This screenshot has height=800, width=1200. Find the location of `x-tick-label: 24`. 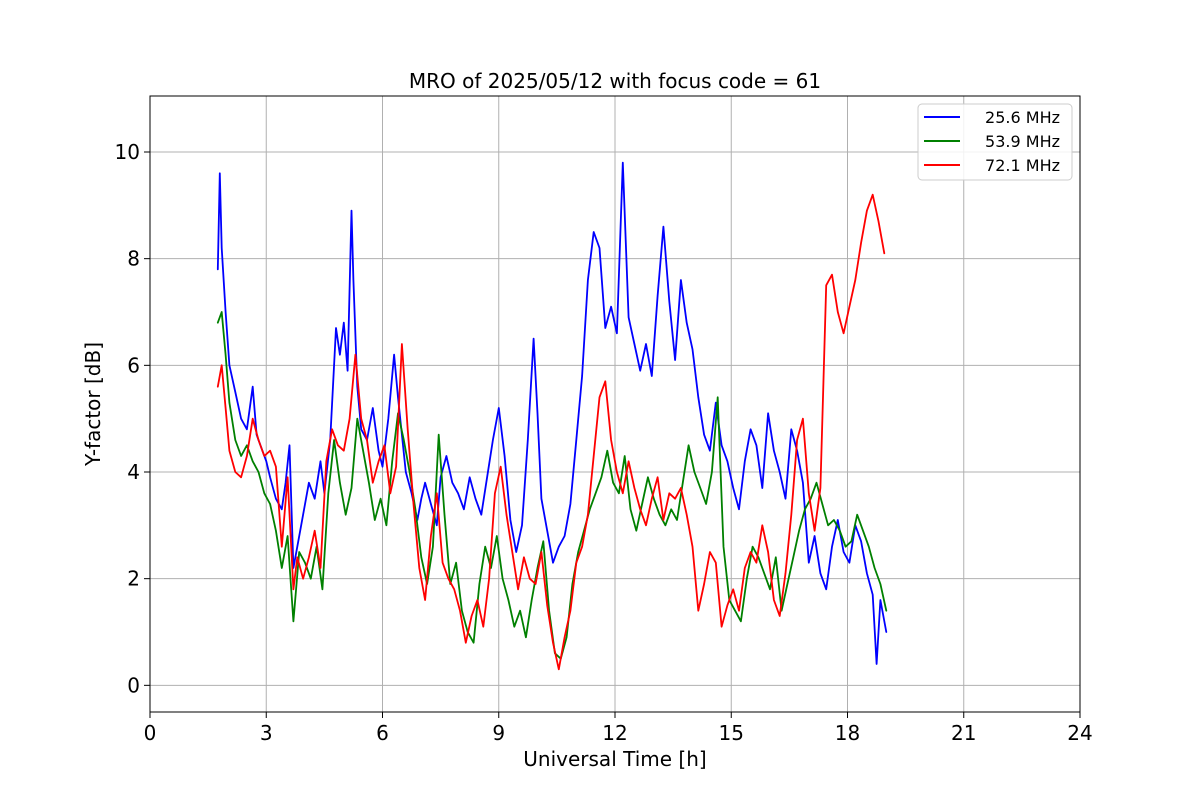

x-tick-label: 24 is located at coordinates (1079, 733).